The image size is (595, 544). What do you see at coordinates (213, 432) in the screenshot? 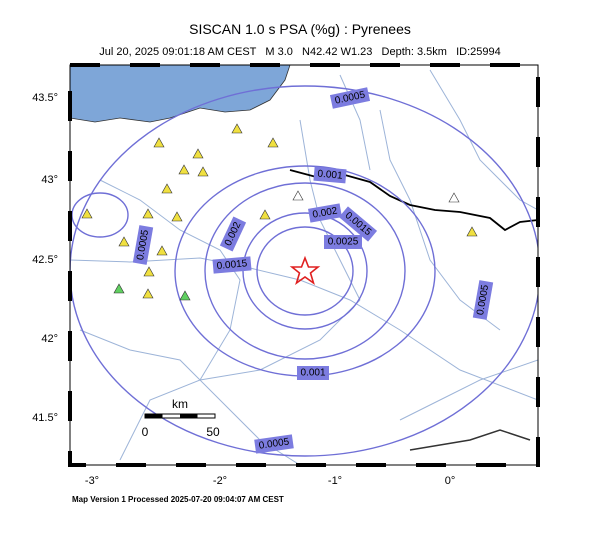
I see `scale-end: 50` at bounding box center [213, 432].